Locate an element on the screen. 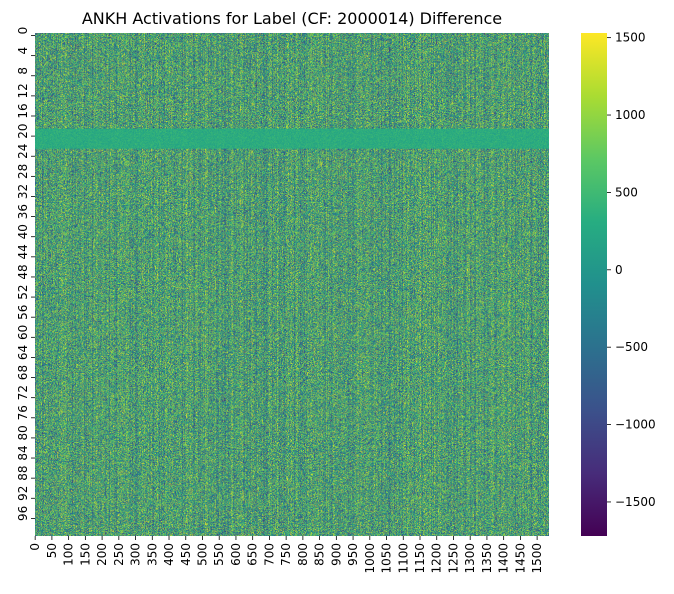 This screenshot has height=594, width=674. x-tick-label: 750 is located at coordinates (286, 554).